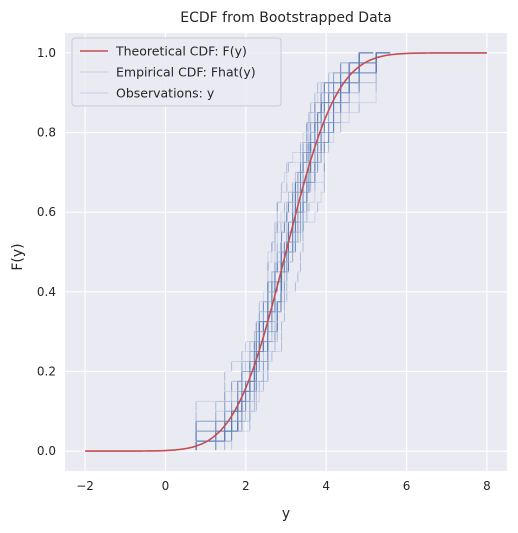  I want to click on y-tick-label: 0.8, so click(46, 133).